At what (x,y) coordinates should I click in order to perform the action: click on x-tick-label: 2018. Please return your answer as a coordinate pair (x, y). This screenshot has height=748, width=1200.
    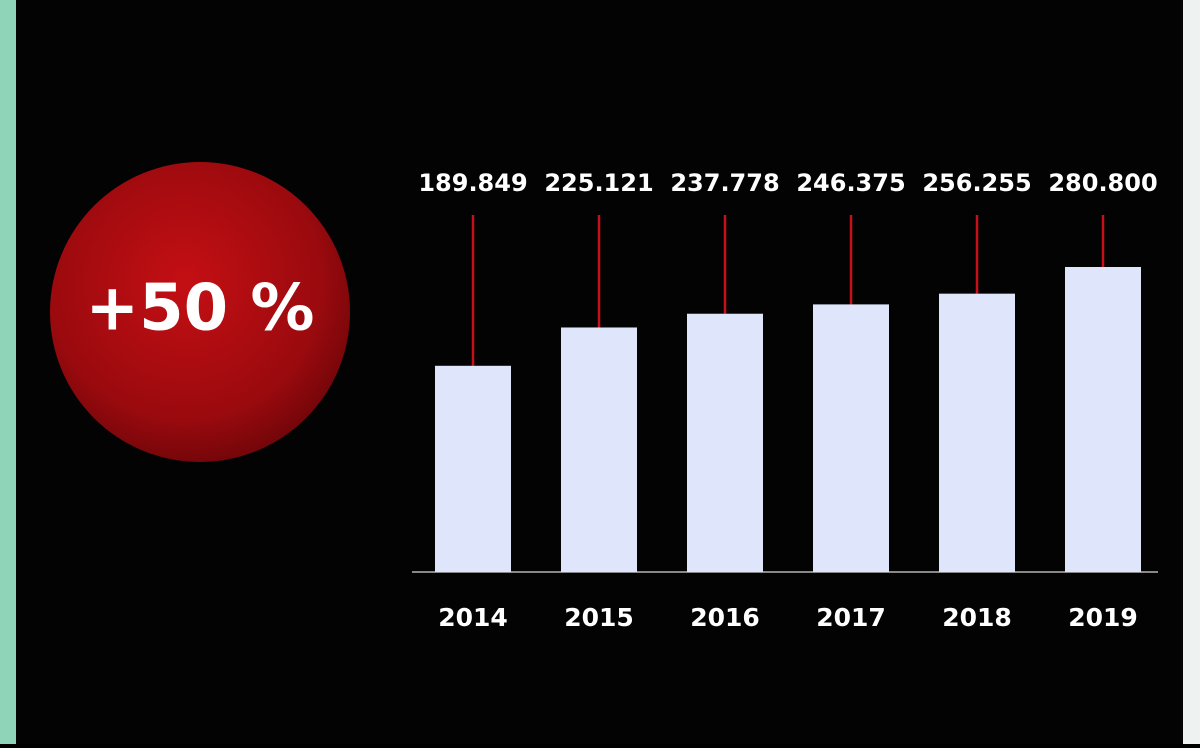
    Looking at the image, I should click on (977, 617).